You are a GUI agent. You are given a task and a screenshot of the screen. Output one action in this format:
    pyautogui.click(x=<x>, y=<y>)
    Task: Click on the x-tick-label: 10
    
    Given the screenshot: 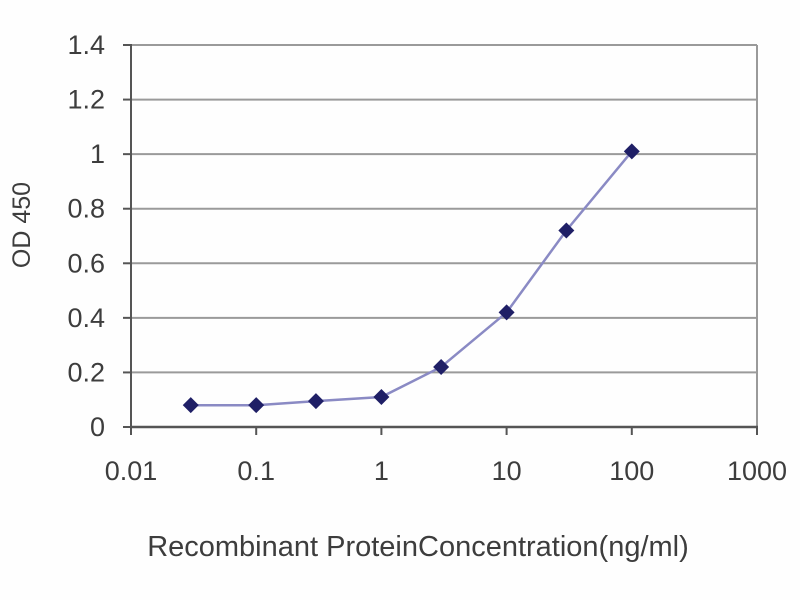 What is the action you would take?
    pyautogui.click(x=507, y=471)
    